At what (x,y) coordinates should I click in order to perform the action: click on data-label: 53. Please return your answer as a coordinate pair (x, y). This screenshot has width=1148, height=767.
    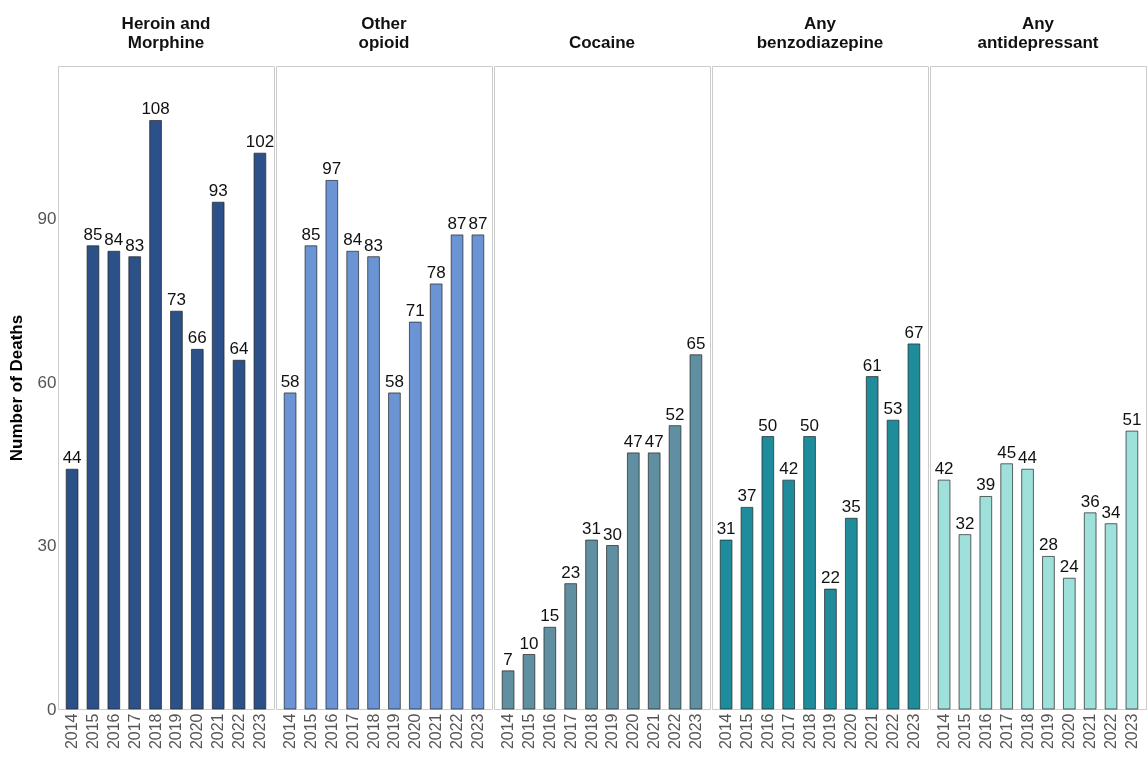
    Looking at the image, I should click on (893, 409).